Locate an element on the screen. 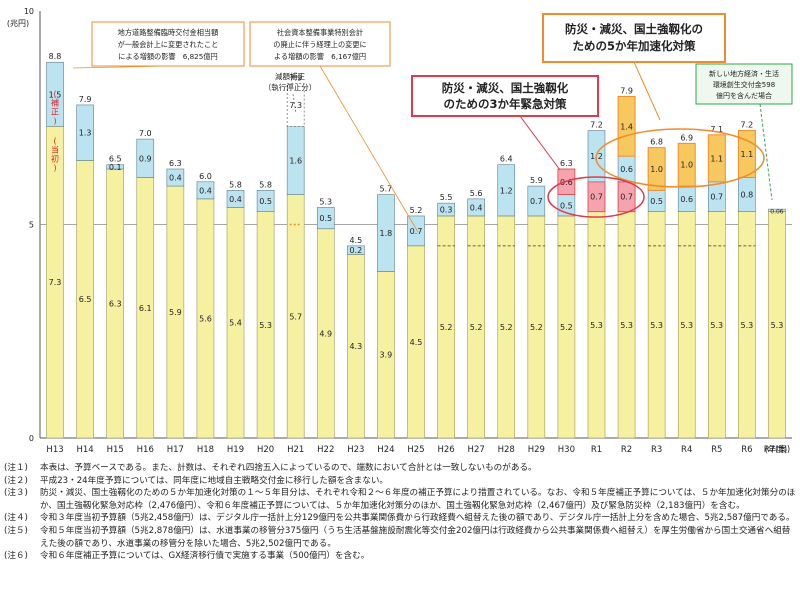 The width and height of the screenshot is (800, 604). x-tick-label: H18 is located at coordinates (205, 450).